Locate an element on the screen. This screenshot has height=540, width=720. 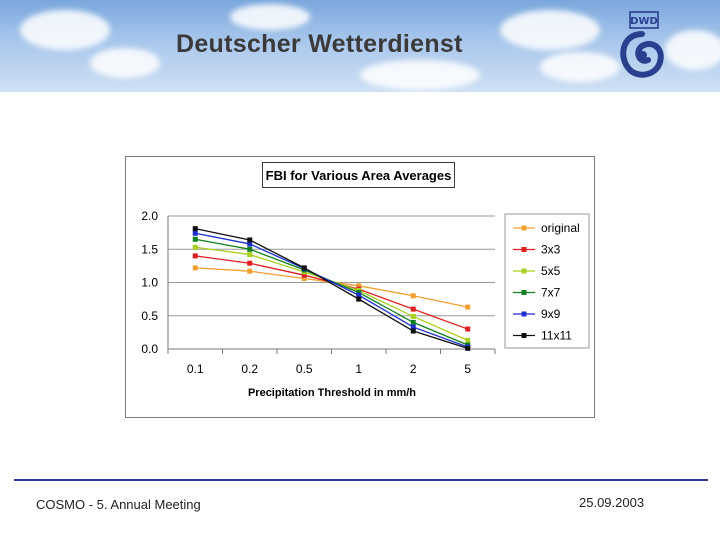
series-layer is located at coordinates (331, 288).